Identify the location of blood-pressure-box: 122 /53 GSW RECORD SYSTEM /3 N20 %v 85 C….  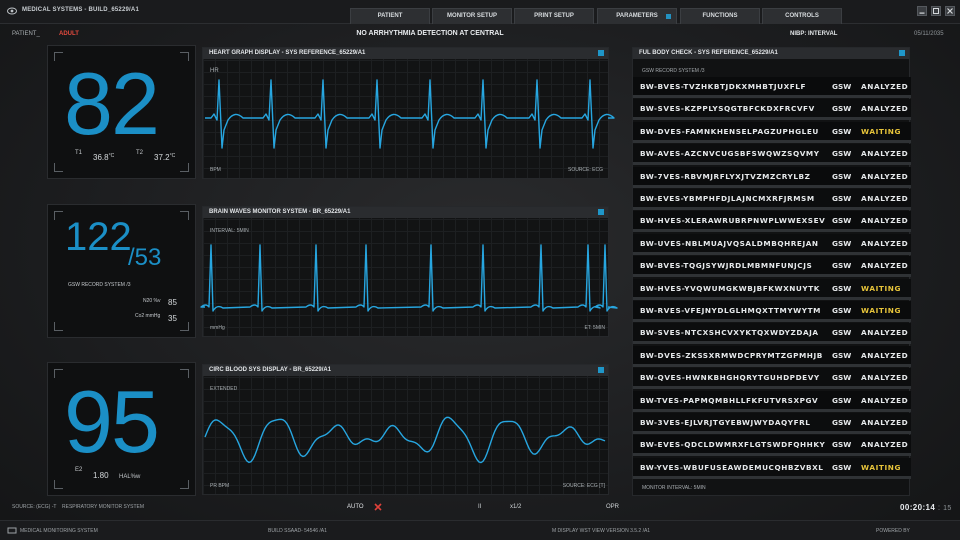
(121, 271).